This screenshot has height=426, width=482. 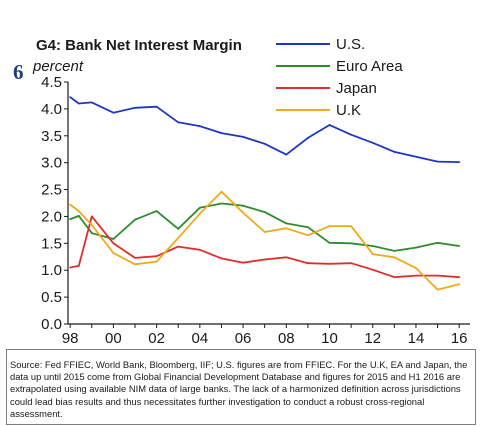 I want to click on x-tick-label: 02, so click(x=156, y=337).